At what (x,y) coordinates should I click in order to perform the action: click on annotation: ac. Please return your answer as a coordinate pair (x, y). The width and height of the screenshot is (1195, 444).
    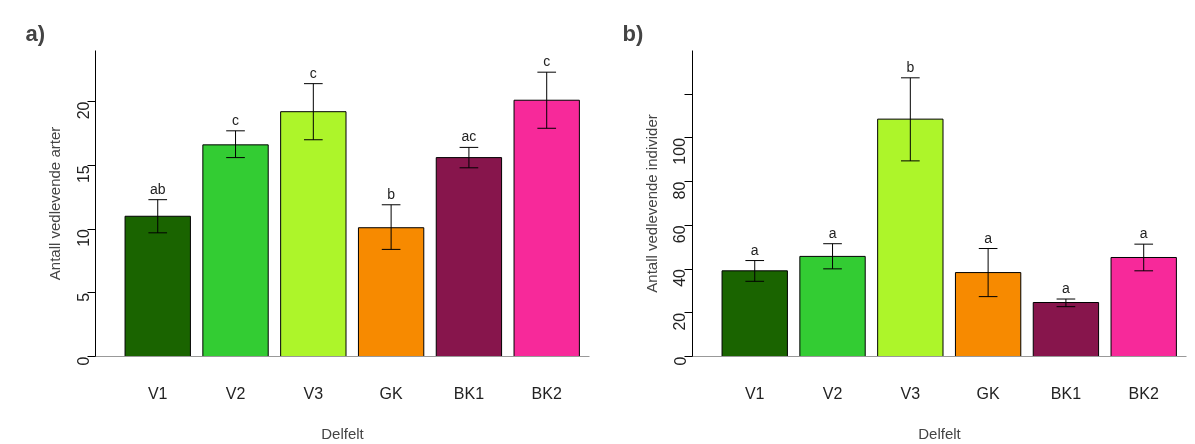
    Looking at the image, I should click on (469, 136).